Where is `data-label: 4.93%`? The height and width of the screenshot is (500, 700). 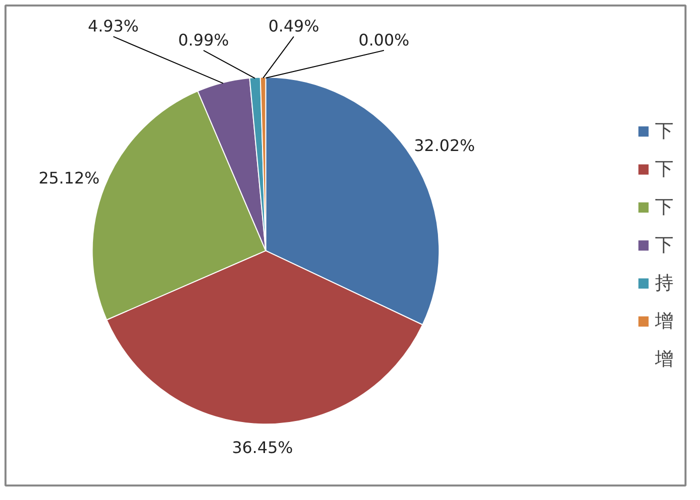 data-label: 4.93% is located at coordinates (113, 26).